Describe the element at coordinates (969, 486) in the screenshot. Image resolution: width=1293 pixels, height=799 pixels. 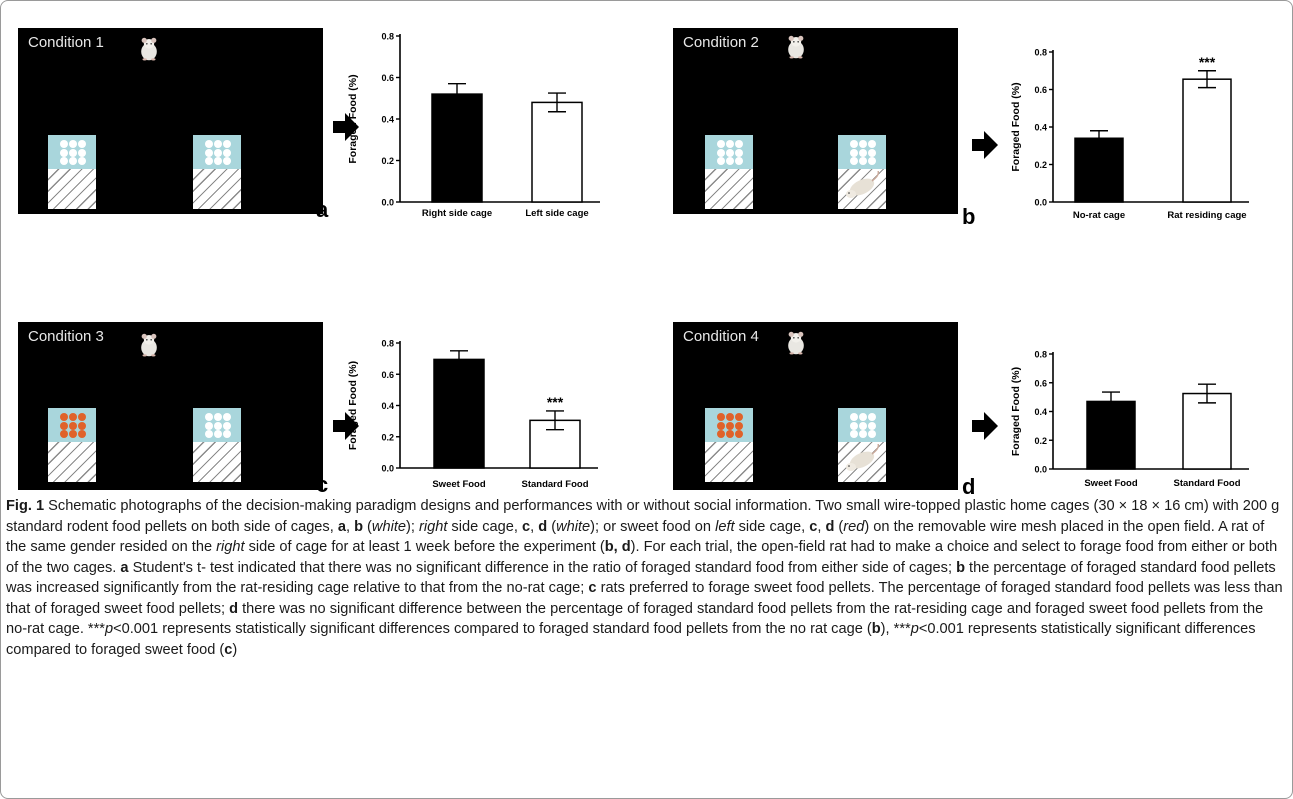
I see `panel-letter-d: d` at that location.